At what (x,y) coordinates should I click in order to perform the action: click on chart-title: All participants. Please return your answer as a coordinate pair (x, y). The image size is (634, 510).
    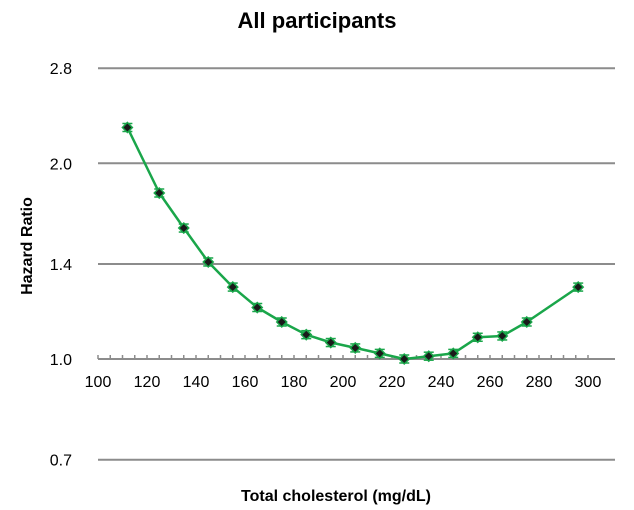
    Looking at the image, I should click on (317, 20).